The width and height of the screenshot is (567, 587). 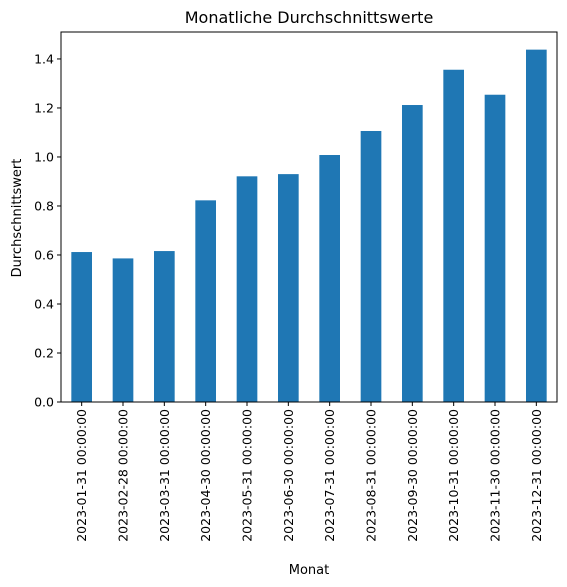 What do you see at coordinates (495, 475) in the screenshot?
I see `x-tick-label: 2023-11-30 00:00:00` at bounding box center [495, 475].